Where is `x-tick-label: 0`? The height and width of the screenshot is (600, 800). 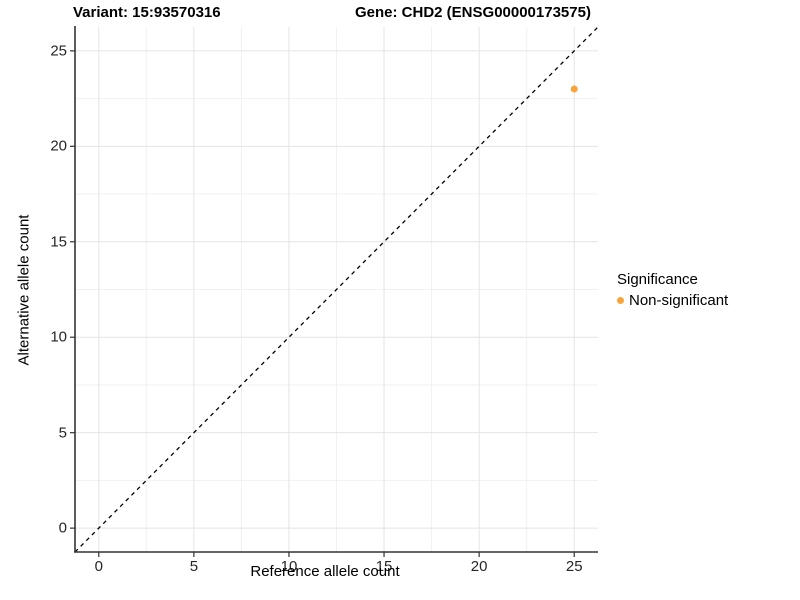
x-tick-label: 0 is located at coordinates (98, 566).